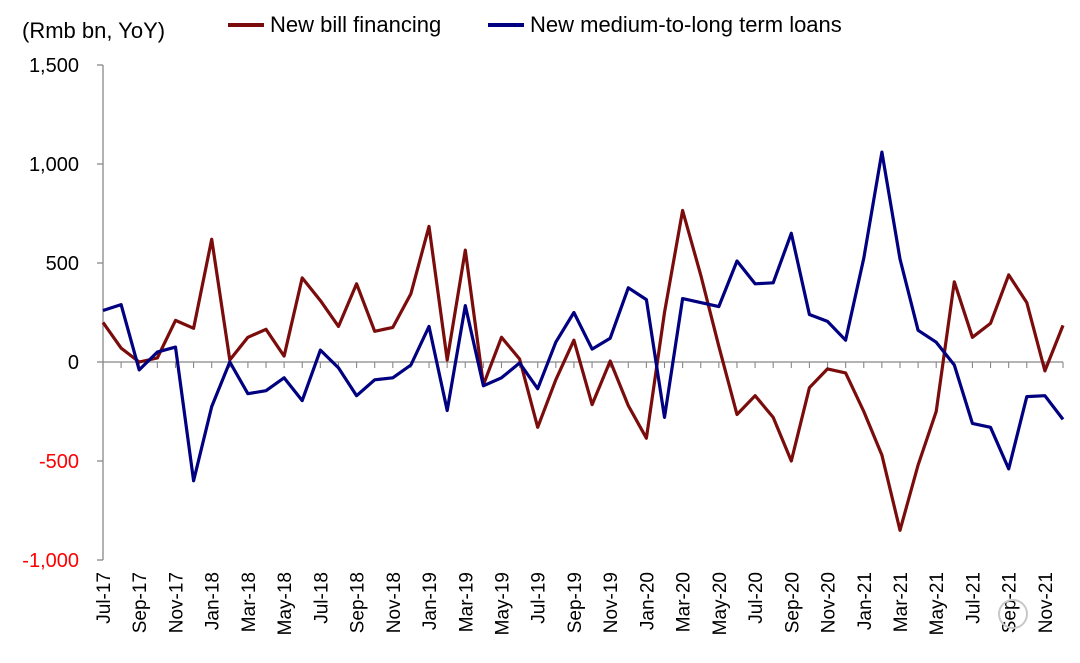  Describe the element at coordinates (140, 602) in the screenshot. I see `x-tick-label: Sep-17` at that location.